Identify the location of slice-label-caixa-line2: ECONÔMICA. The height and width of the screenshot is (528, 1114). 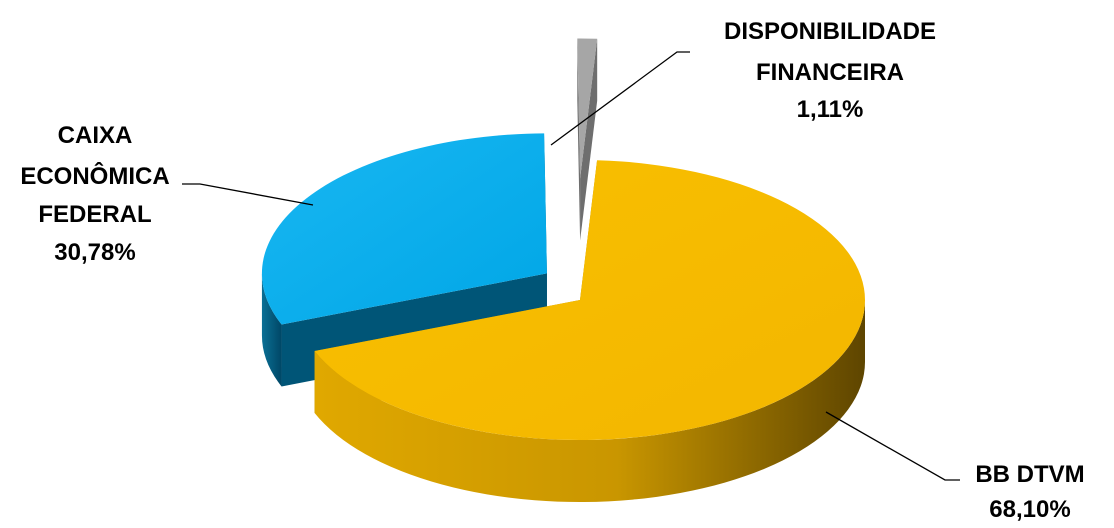
(94, 176).